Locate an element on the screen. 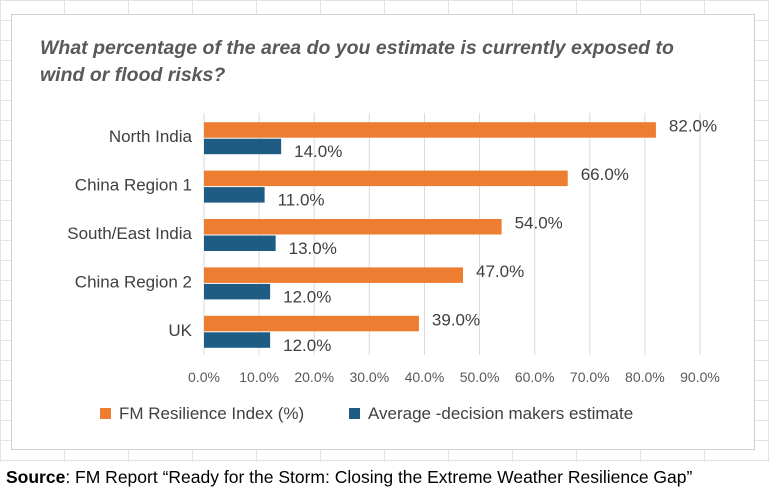  x-tick-label: 60.0% is located at coordinates (535, 377).